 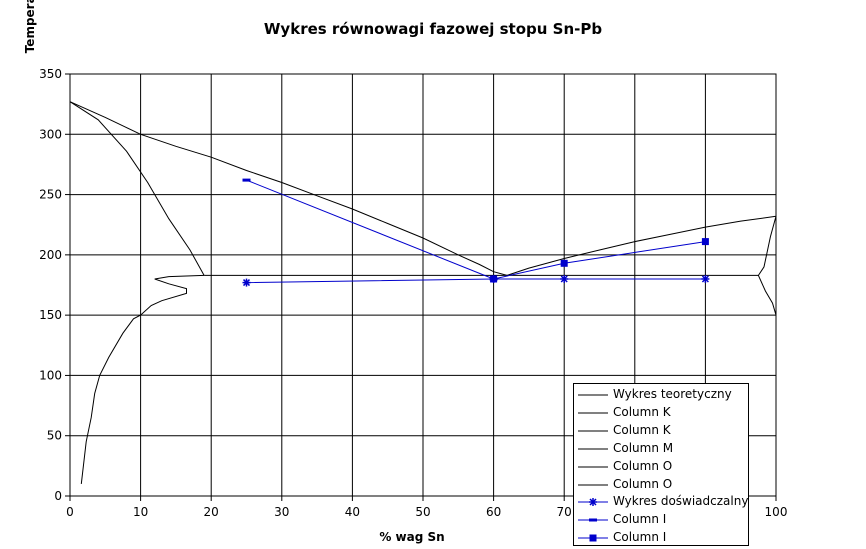 What do you see at coordinates (672, 394) in the screenshot?
I see `legend-label: Wykres teoretyczny` at bounding box center [672, 394].